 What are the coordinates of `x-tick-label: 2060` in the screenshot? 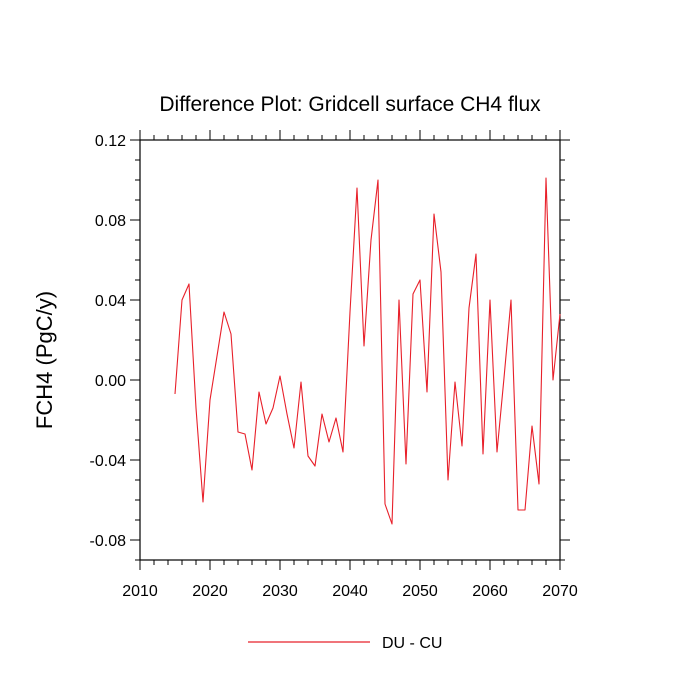 It's located at (490, 591).